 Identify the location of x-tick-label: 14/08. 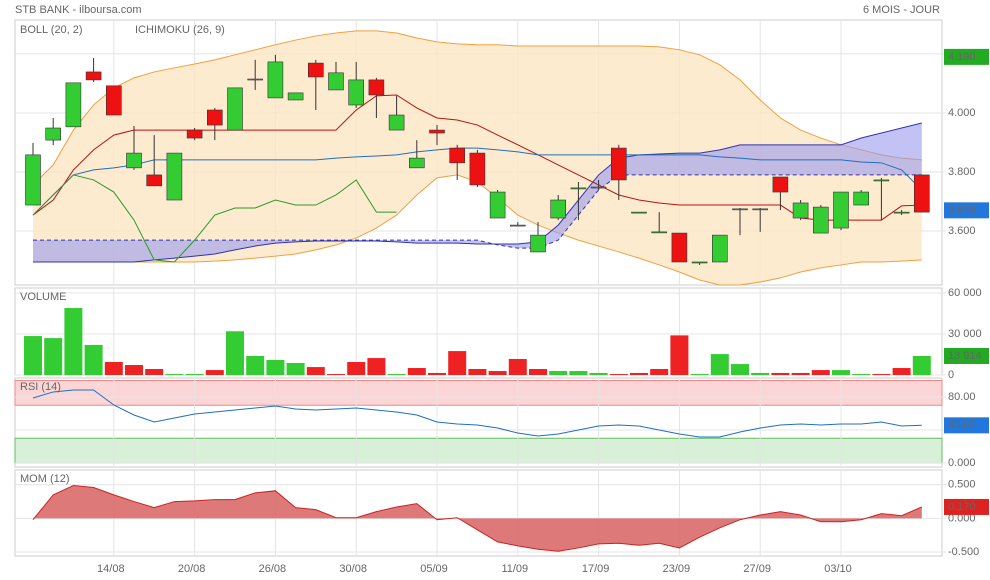
(111, 569).